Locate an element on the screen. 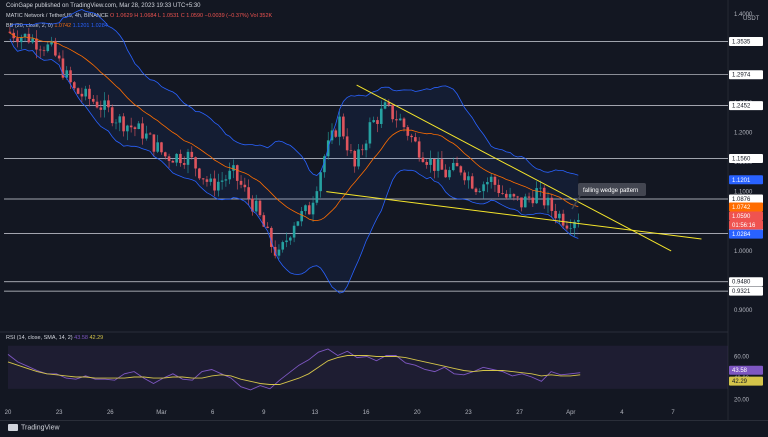 The width and height of the screenshot is (768, 437). tradingview-logo: TradingView is located at coordinates (34, 427).